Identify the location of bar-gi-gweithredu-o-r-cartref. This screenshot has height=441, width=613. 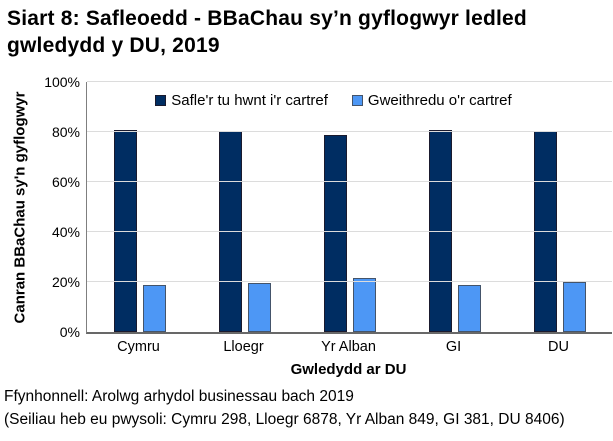
(469, 308).